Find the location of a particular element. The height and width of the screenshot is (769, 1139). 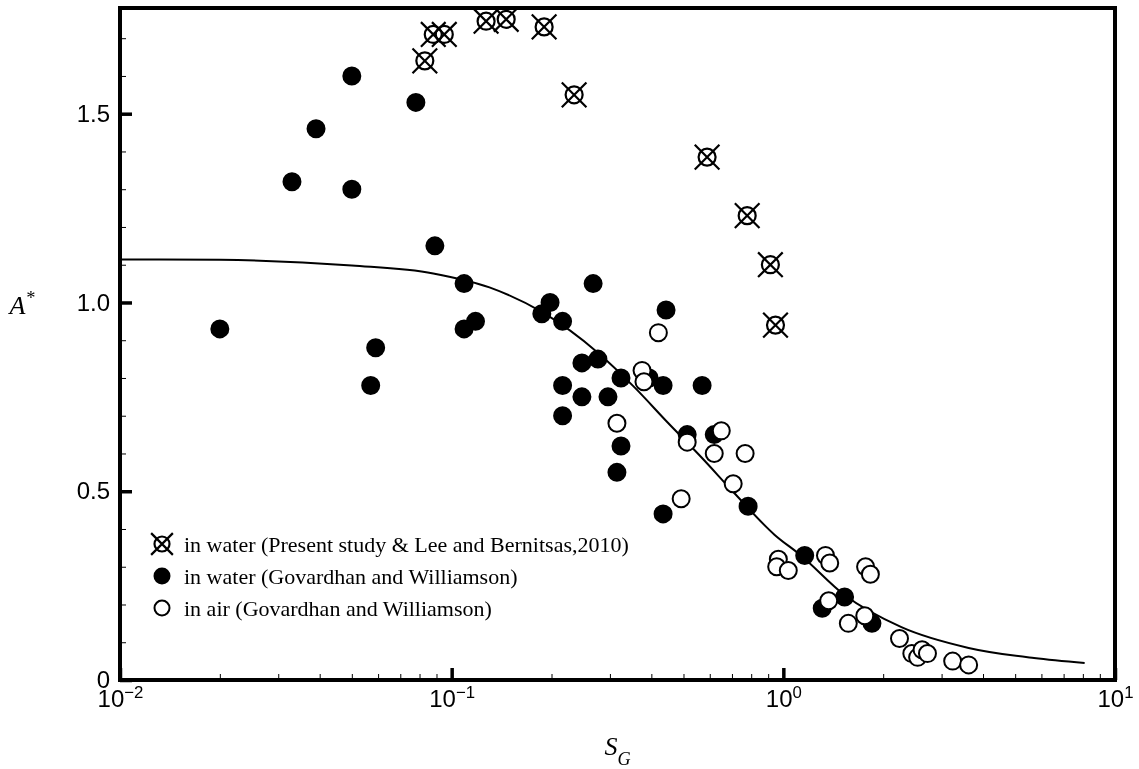

y-axis-title: A$^{*}$ is located at coordinates (21, 303).